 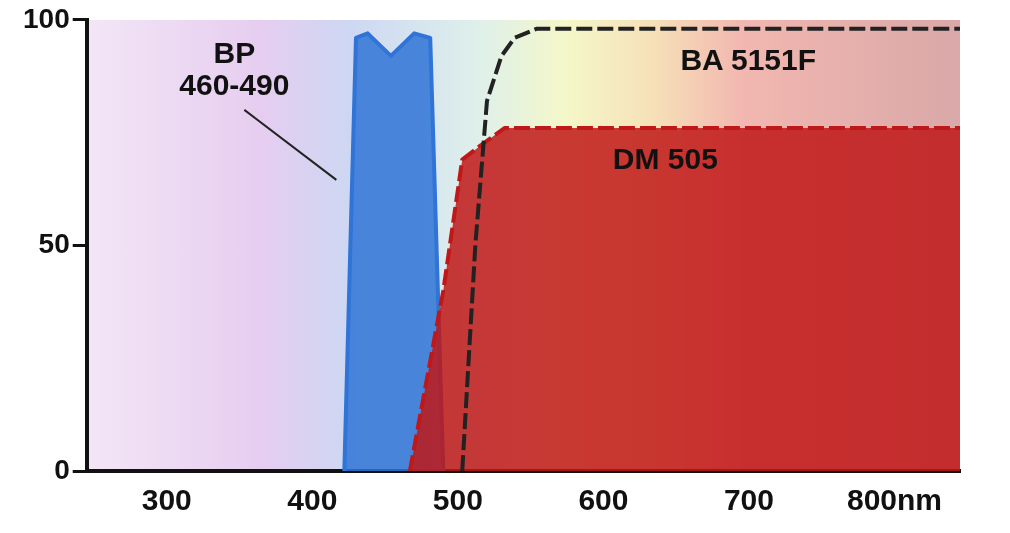 What do you see at coordinates (46, 18) in the screenshot?
I see `y-tick-label: 100` at bounding box center [46, 18].